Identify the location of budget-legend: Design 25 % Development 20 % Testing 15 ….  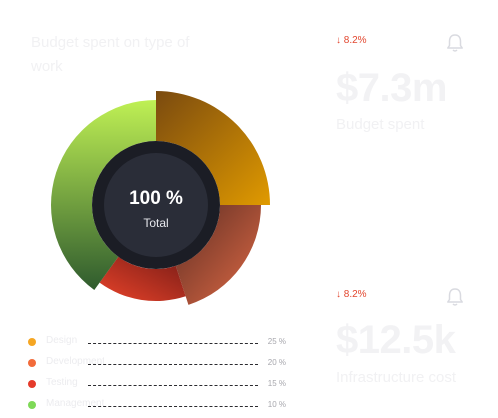
(159, 376).